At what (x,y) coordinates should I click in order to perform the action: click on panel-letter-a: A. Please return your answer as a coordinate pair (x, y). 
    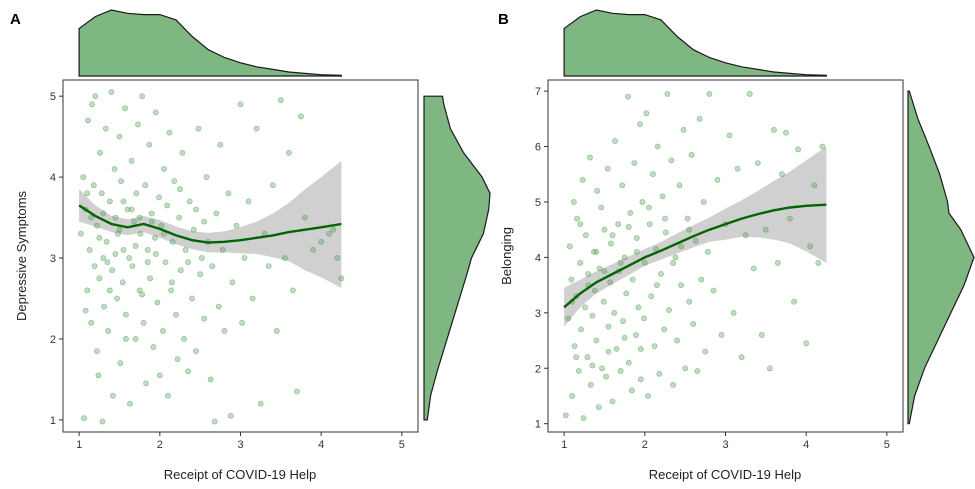
    Looking at the image, I should click on (15, 19).